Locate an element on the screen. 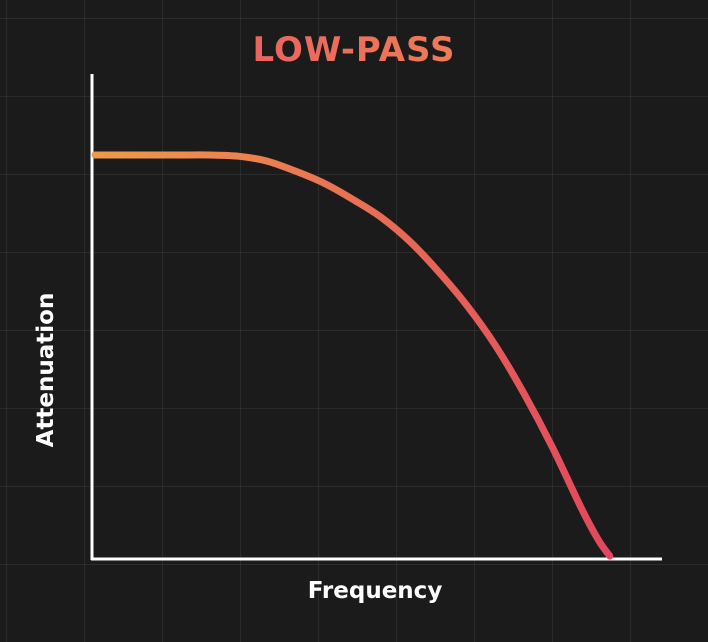 This screenshot has width=708, height=642. y-axis-label: Attenuation is located at coordinates (46, 370).